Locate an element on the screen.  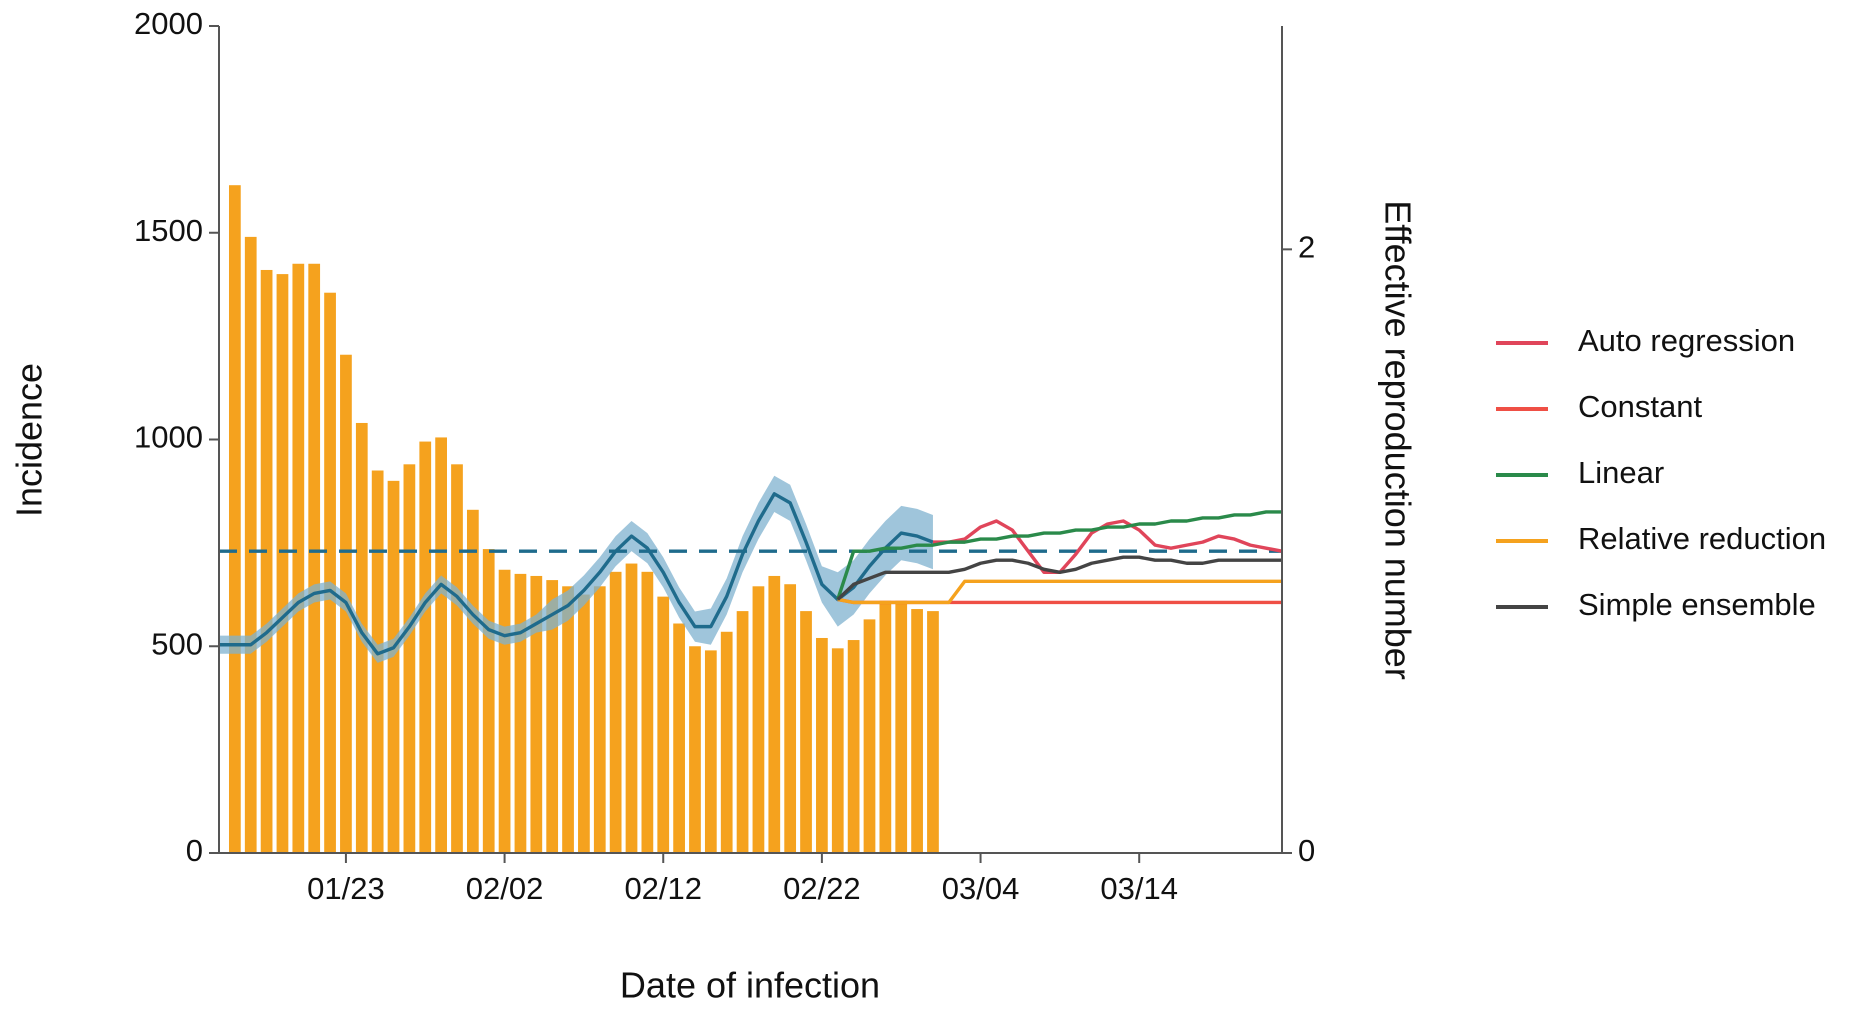
y2-axis-title: Effective reproduction number is located at coordinates (1397, 440).